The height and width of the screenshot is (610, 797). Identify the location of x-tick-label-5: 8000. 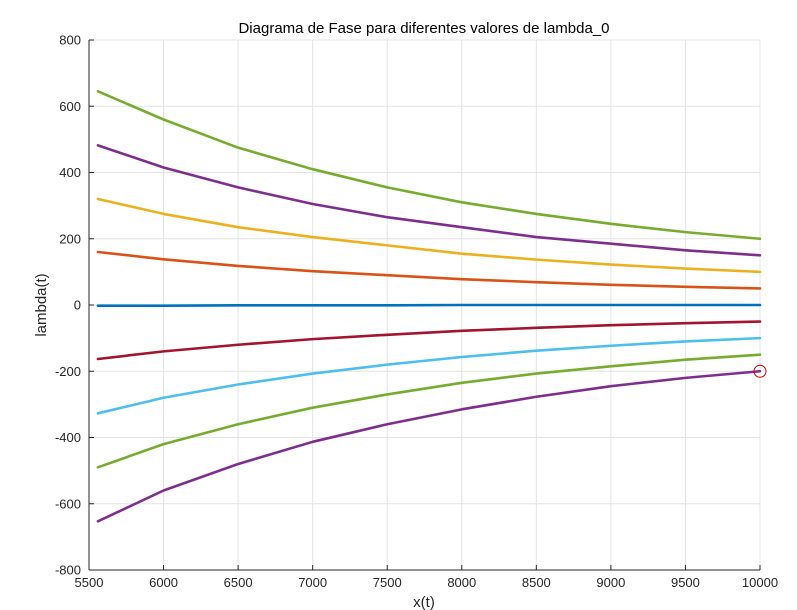
(461, 582).